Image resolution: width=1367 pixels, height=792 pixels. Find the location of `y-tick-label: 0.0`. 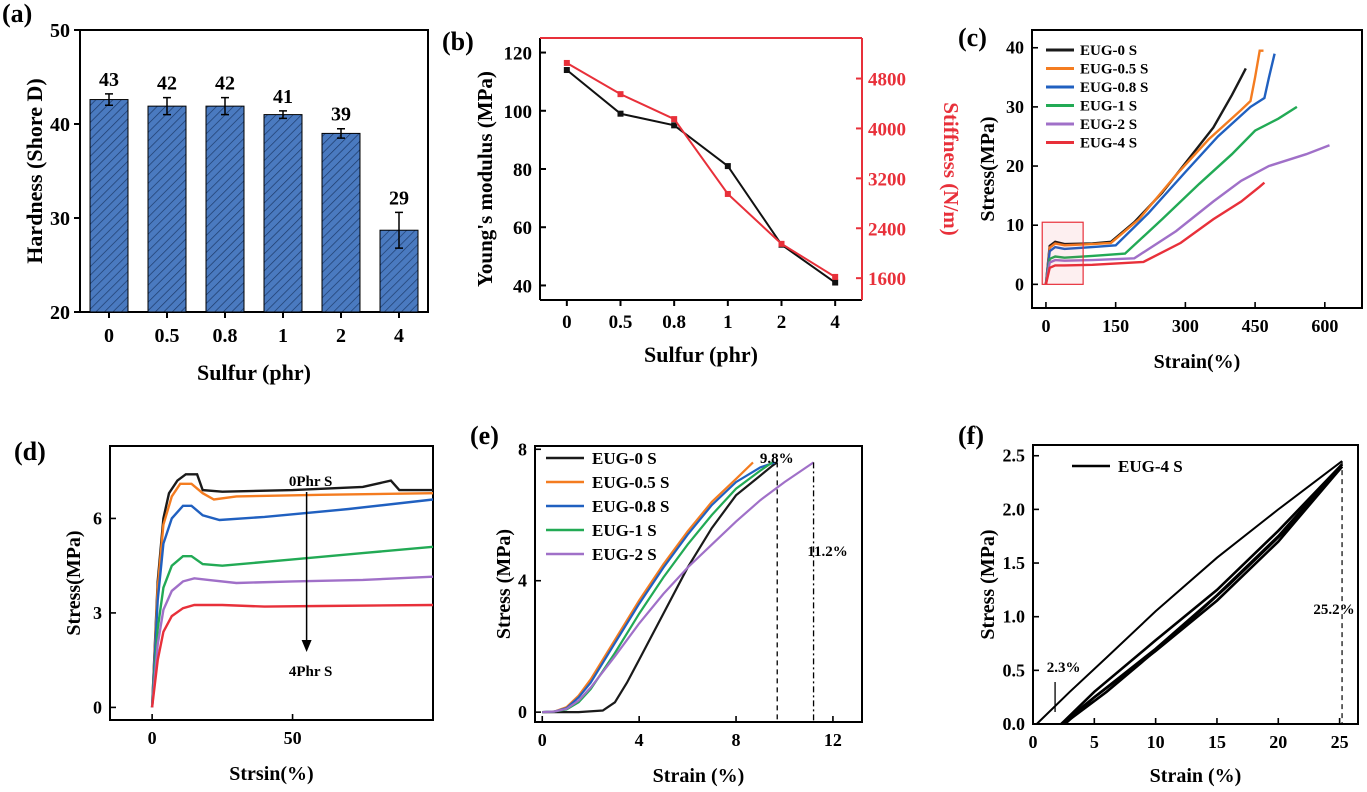

y-tick-label: 0.0 is located at coordinates (1014, 724).